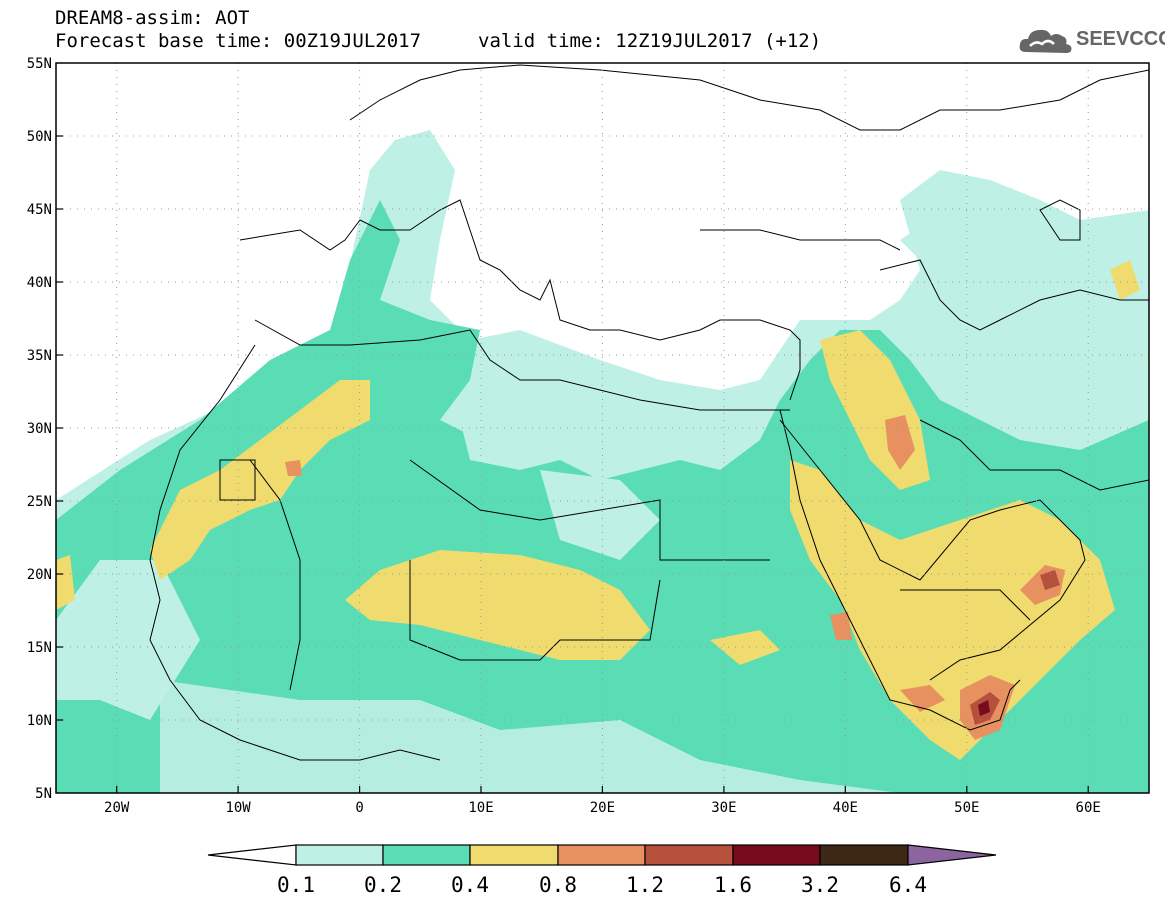 The height and width of the screenshot is (905, 1165). What do you see at coordinates (39, 210) in the screenshot?
I see `lat-label: 45N` at bounding box center [39, 210].